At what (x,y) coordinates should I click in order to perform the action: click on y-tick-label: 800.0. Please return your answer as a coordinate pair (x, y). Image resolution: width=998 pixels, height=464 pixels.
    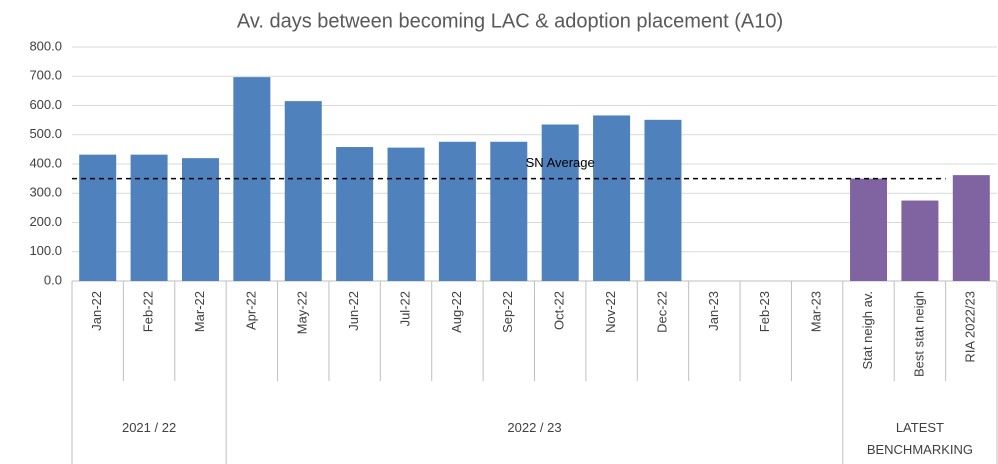
    Looking at the image, I should click on (45, 45).